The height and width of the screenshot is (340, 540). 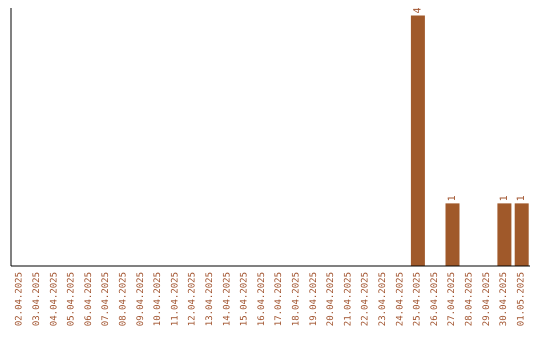 What do you see at coordinates (19, 299) in the screenshot?
I see `x-tick-label: 02.04.2025` at bounding box center [19, 299].